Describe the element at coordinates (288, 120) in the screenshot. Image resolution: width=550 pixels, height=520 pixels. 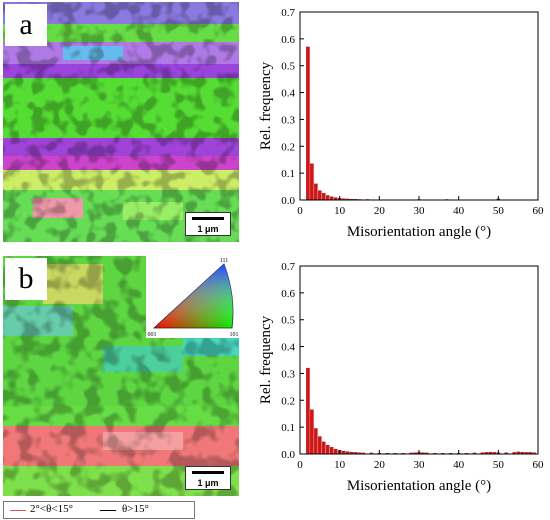
I see `histogram-a-y-tick-label: 0.3` at that location.